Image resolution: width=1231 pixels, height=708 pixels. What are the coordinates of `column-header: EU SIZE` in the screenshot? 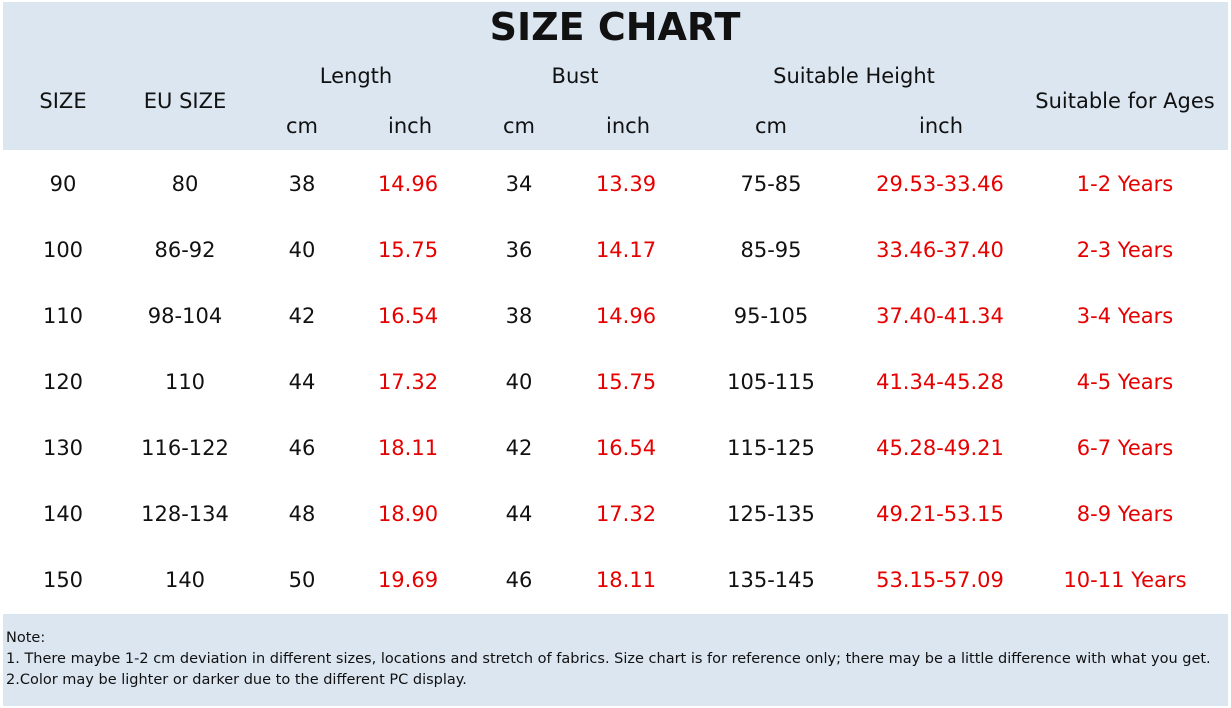 It's located at (185, 101).